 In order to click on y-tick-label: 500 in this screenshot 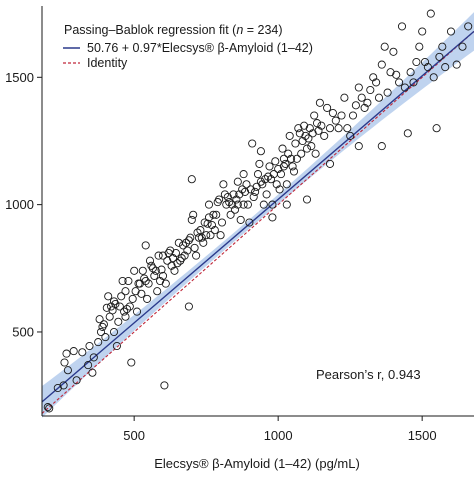, I will do `click(23, 331)`.